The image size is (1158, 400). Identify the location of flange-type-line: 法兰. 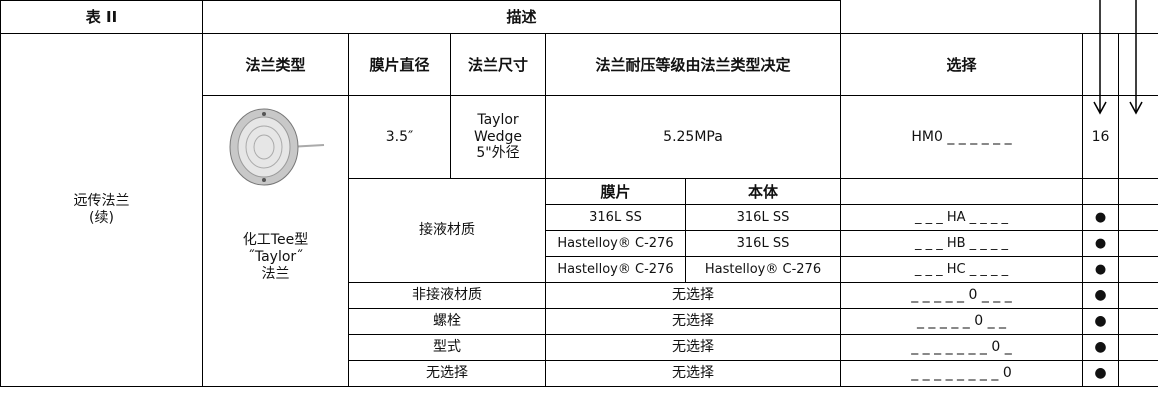
(275, 273).